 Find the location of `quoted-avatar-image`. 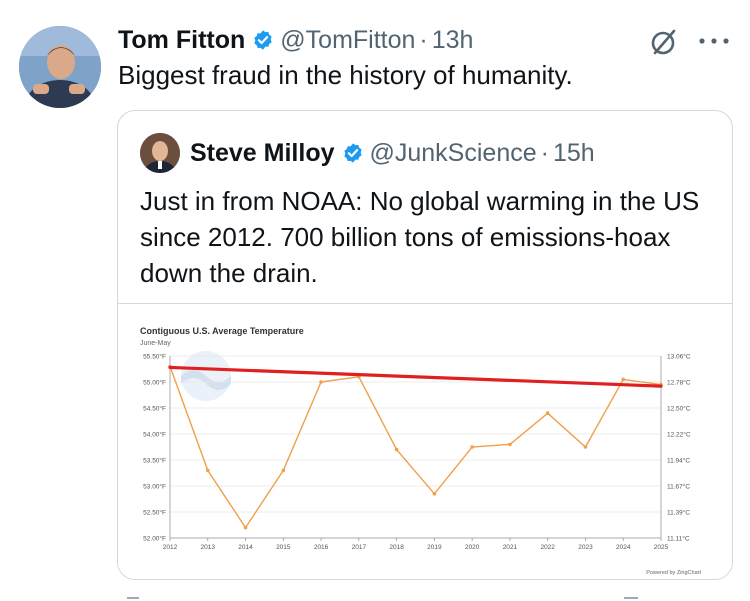

quoted-avatar-image is located at coordinates (160, 153).